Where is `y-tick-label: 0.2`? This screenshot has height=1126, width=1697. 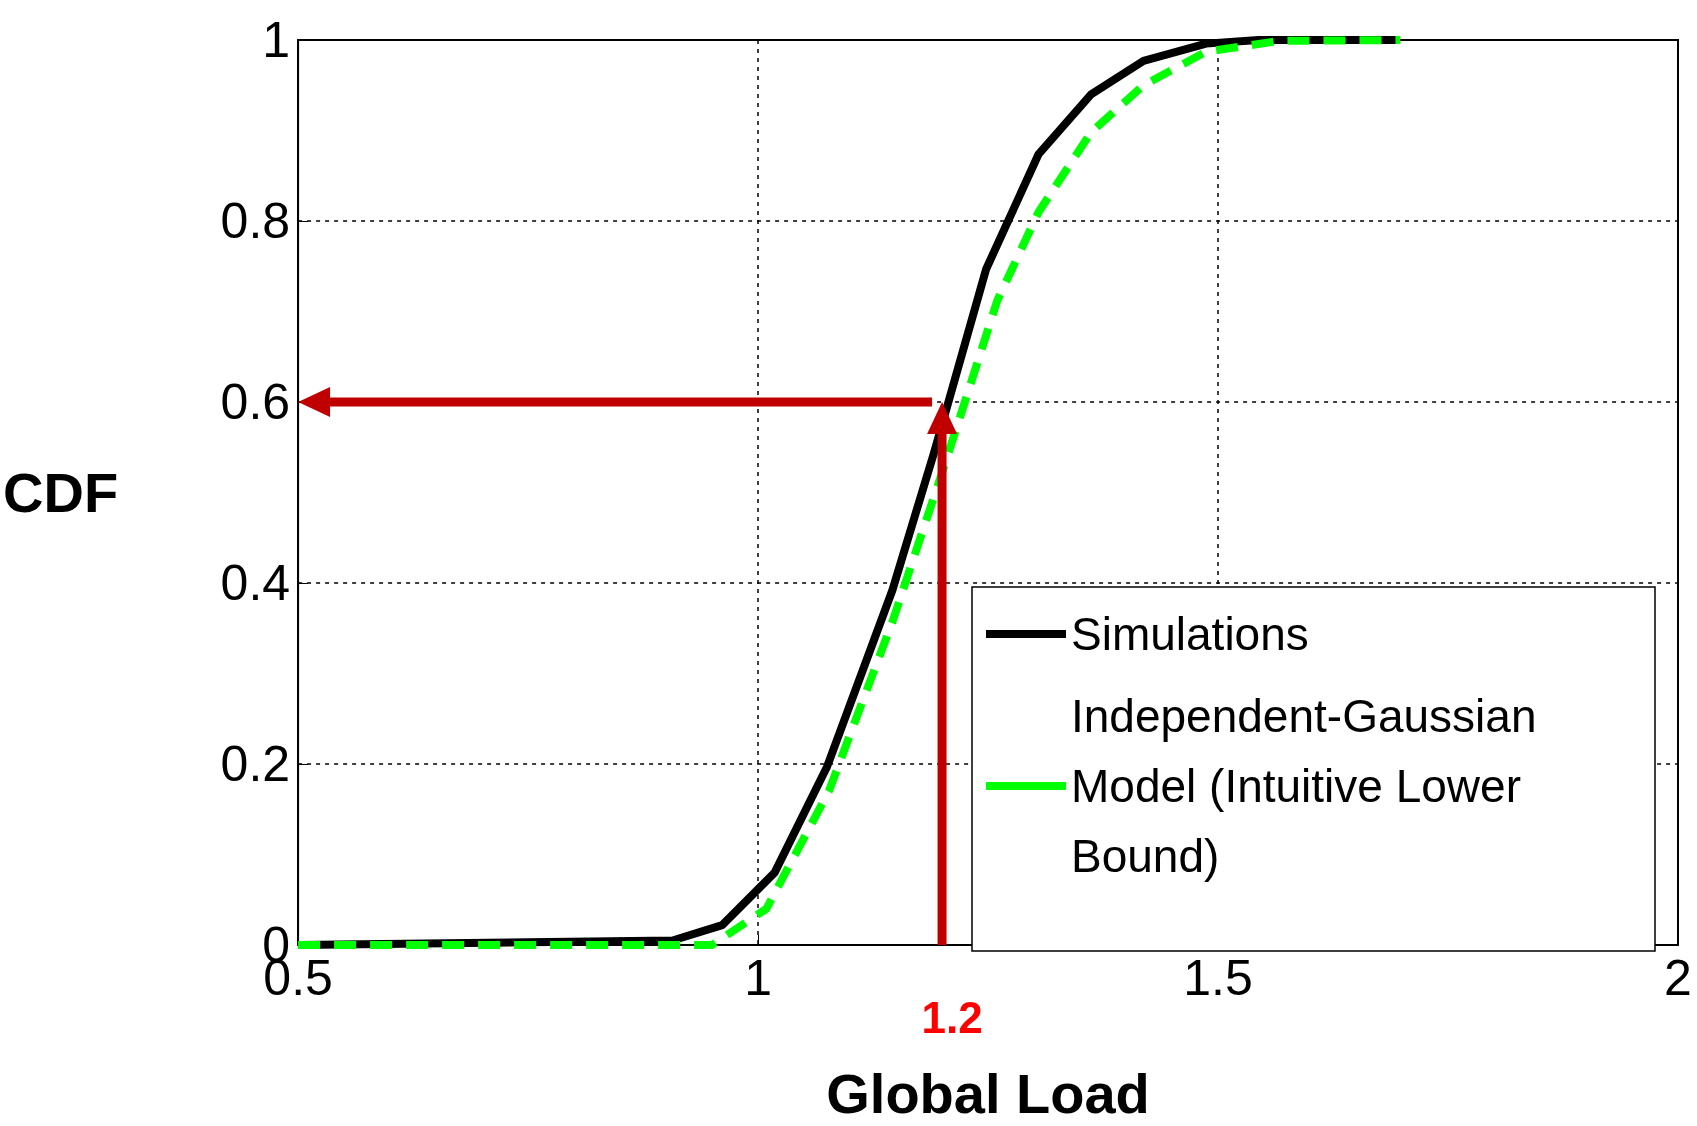
y-tick-label: 0.2 is located at coordinates (255, 764).